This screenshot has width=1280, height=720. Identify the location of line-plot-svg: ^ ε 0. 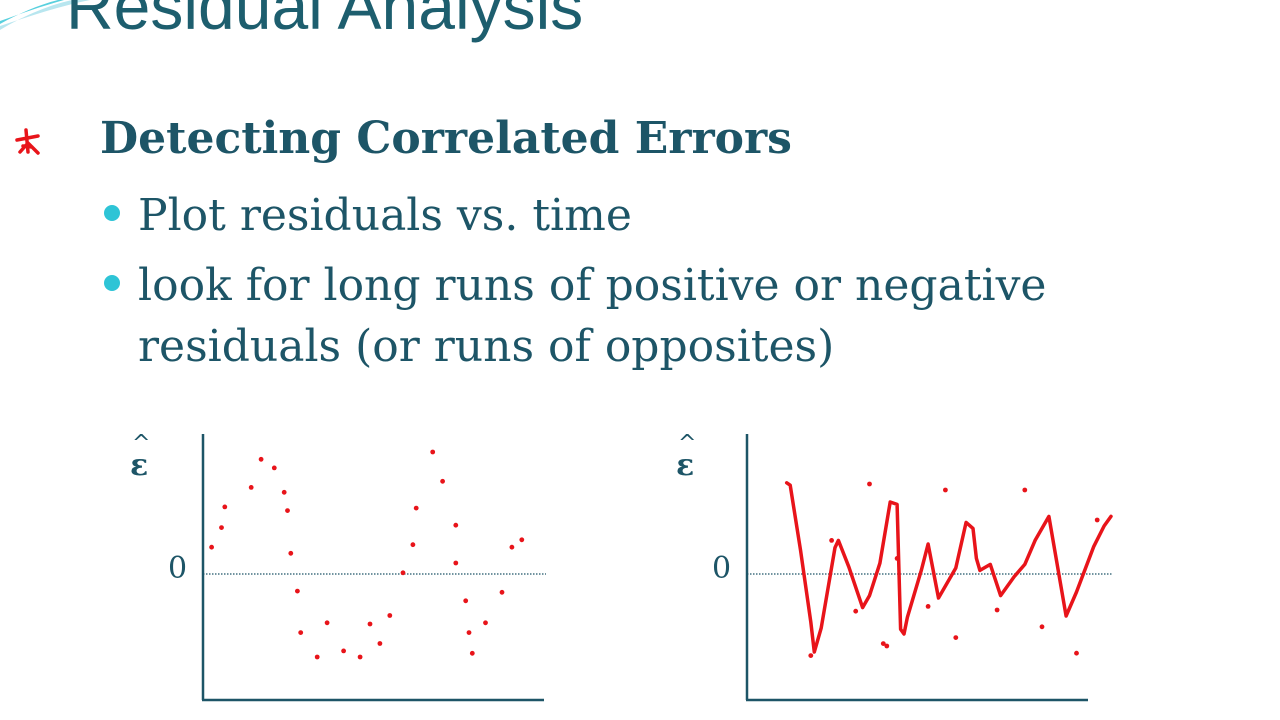
(894, 566).